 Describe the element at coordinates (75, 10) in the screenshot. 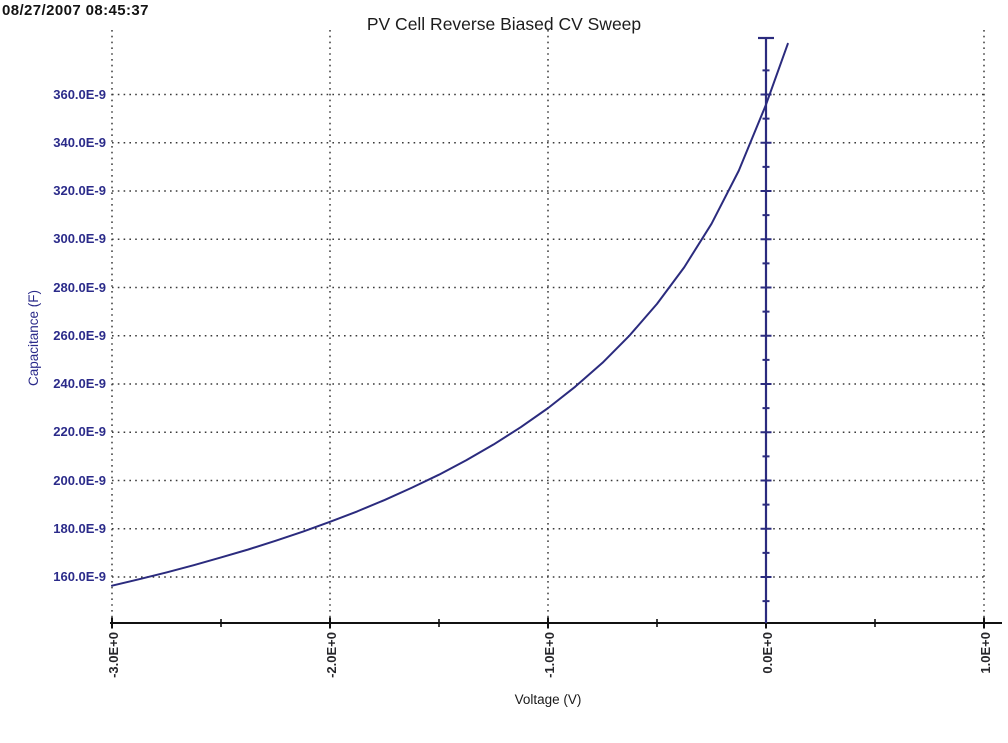

I see `timestamp: 08/27/2007 08:45:37` at that location.